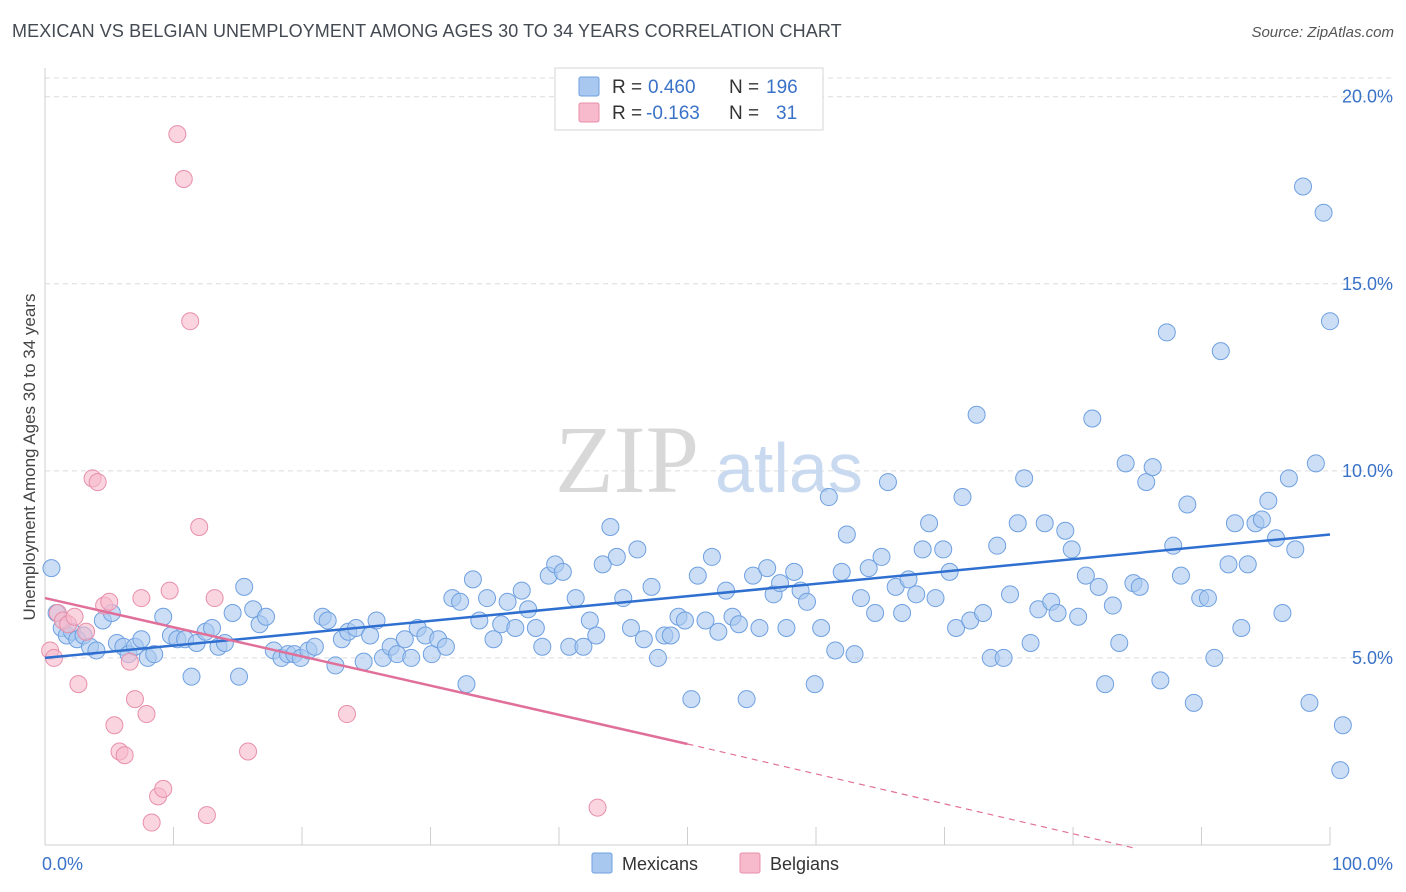  Describe the element at coordinates (627, 87) in the screenshot. I see `legend-r-label-1: R =` at that location.